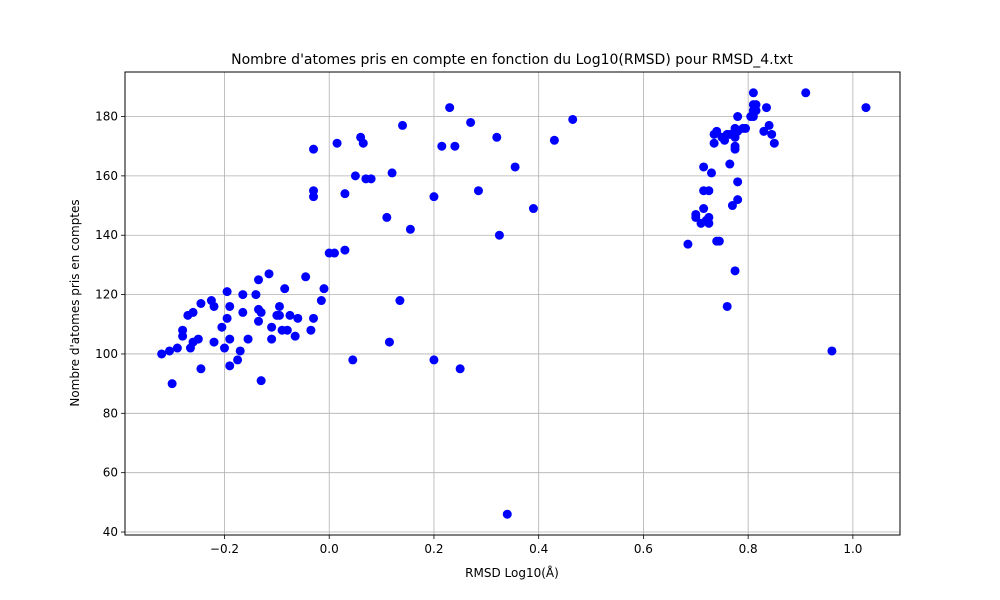 This screenshot has width=1000, height=600. Describe the element at coordinates (224, 549) in the screenshot. I see `x-tick-label: −0.2` at that location.